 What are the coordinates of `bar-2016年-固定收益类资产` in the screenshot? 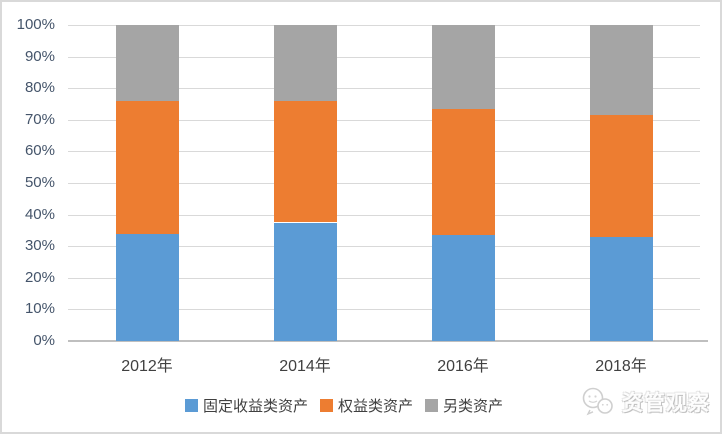 It's located at (463, 288).